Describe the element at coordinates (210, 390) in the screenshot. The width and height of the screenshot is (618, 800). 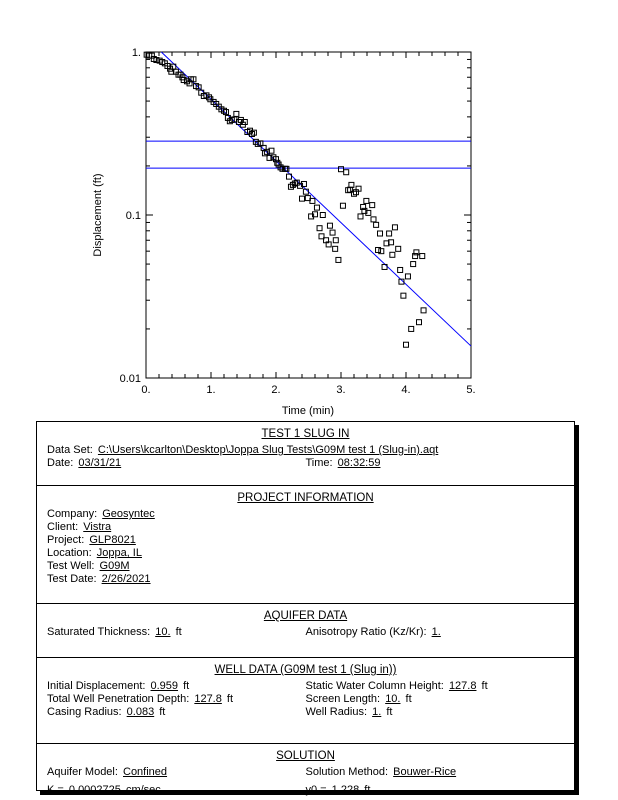
I see `x-tick-label: 1.` at that location.